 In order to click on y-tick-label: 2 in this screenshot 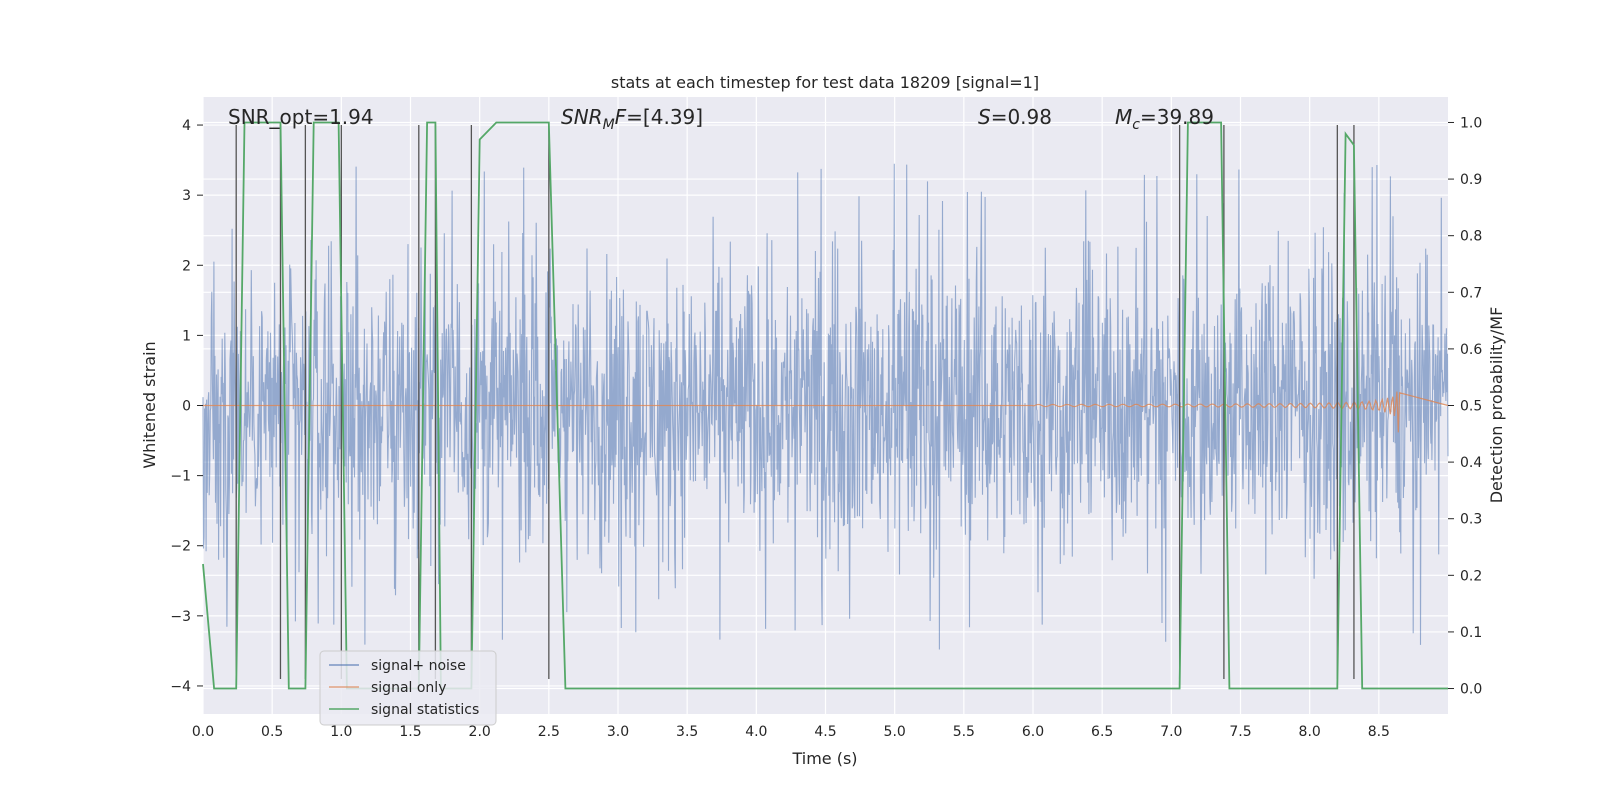, I will do `click(186, 266)`.